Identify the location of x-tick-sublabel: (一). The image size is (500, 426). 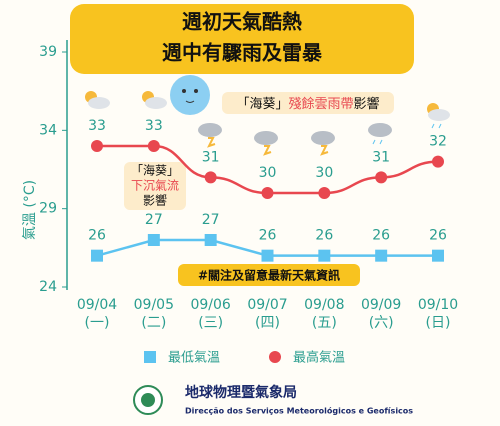
(97, 323).